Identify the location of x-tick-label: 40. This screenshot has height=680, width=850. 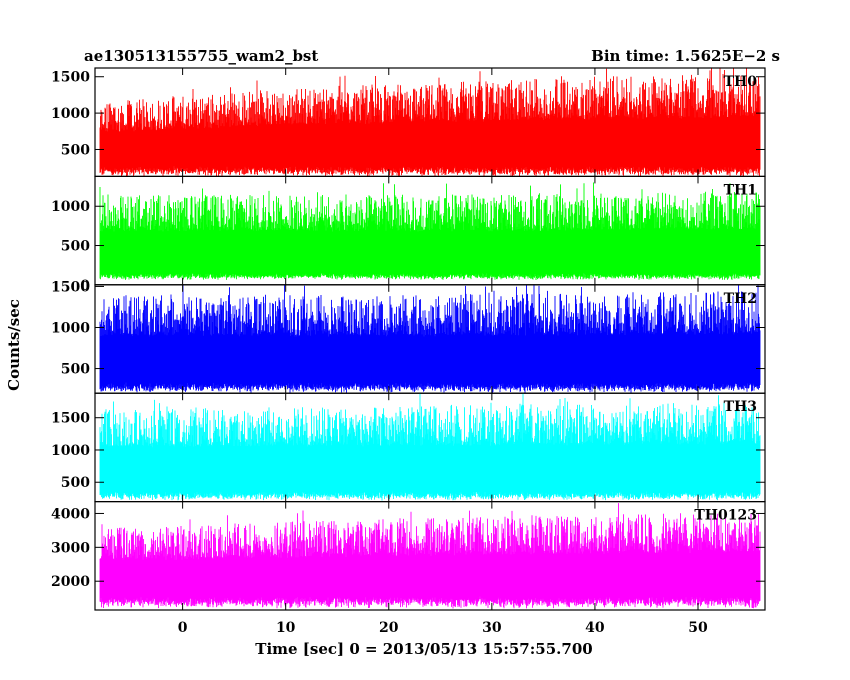
(595, 628).